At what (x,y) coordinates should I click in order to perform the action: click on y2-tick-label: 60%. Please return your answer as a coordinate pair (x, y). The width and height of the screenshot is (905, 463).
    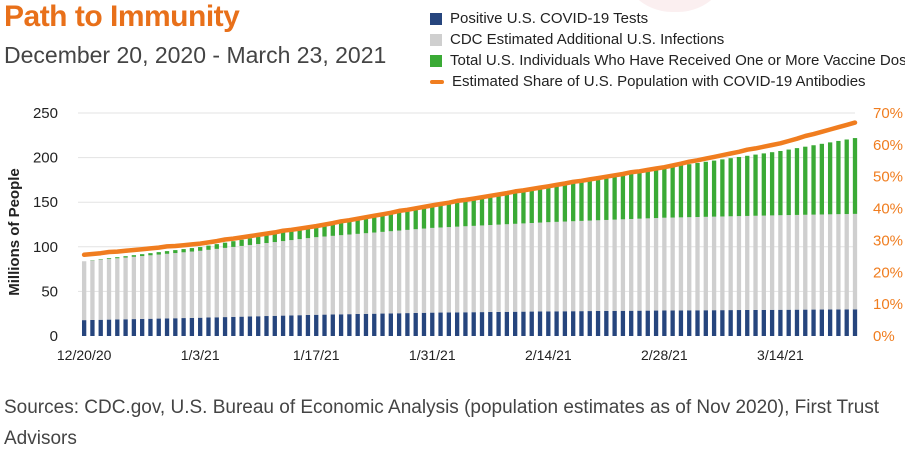
    Looking at the image, I should click on (888, 145).